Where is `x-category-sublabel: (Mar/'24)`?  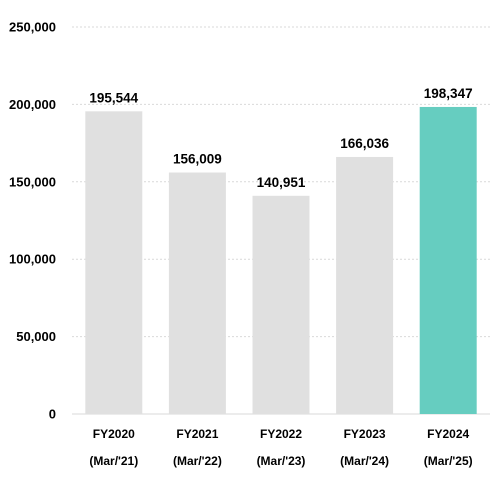
x-category-sublabel: (Mar/'24) is located at coordinates (364, 461).